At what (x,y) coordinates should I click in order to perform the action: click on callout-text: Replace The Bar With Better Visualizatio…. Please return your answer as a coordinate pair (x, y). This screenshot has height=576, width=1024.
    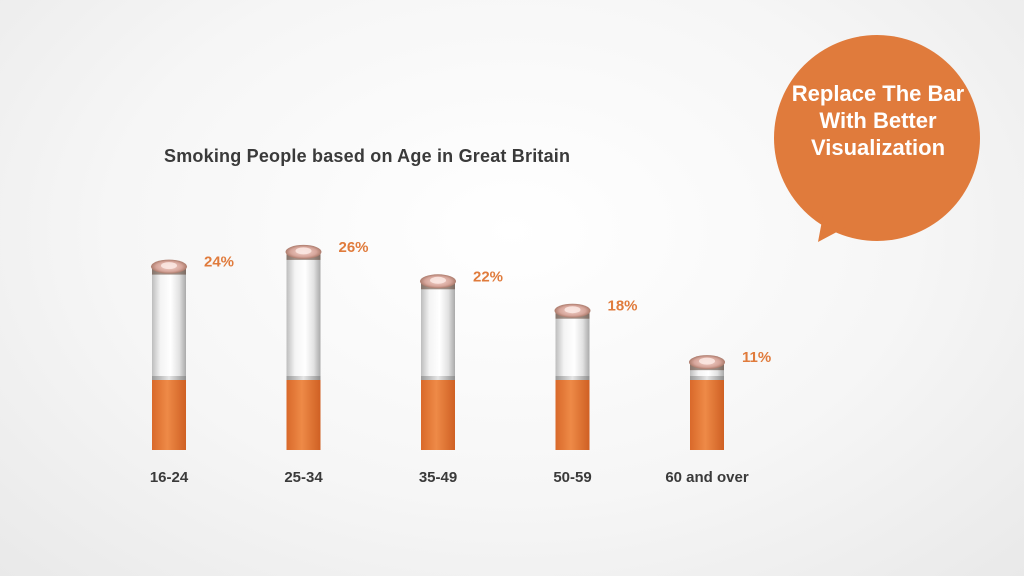
    Looking at the image, I should click on (878, 120).